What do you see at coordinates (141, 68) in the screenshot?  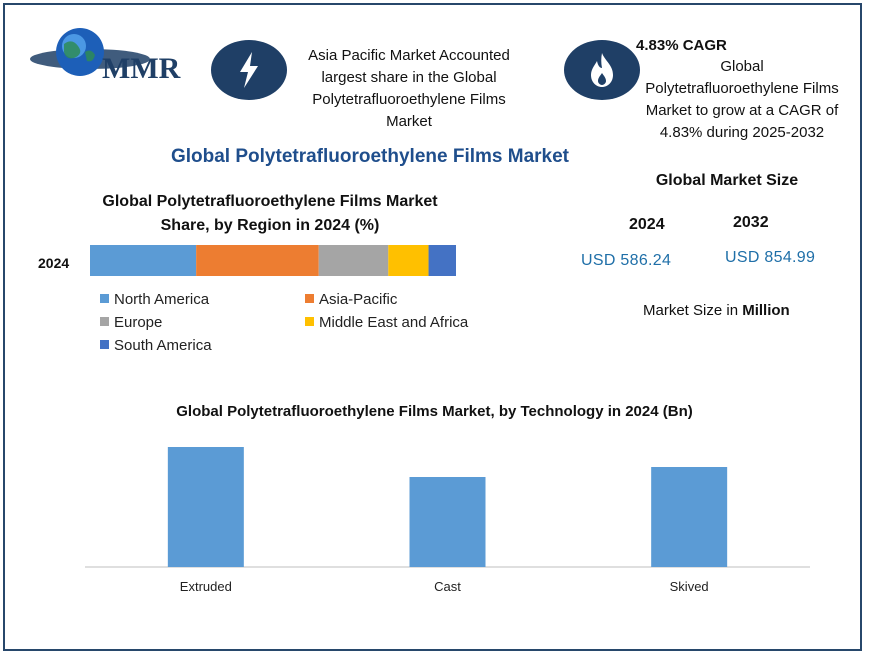 I see `svg-text: MMR` at bounding box center [141, 68].